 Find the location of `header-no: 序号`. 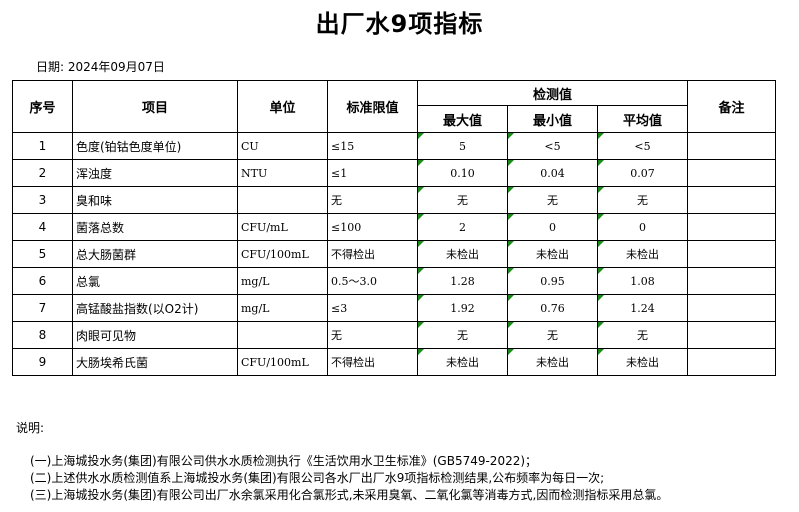

header-no: 序号 is located at coordinates (42, 106).